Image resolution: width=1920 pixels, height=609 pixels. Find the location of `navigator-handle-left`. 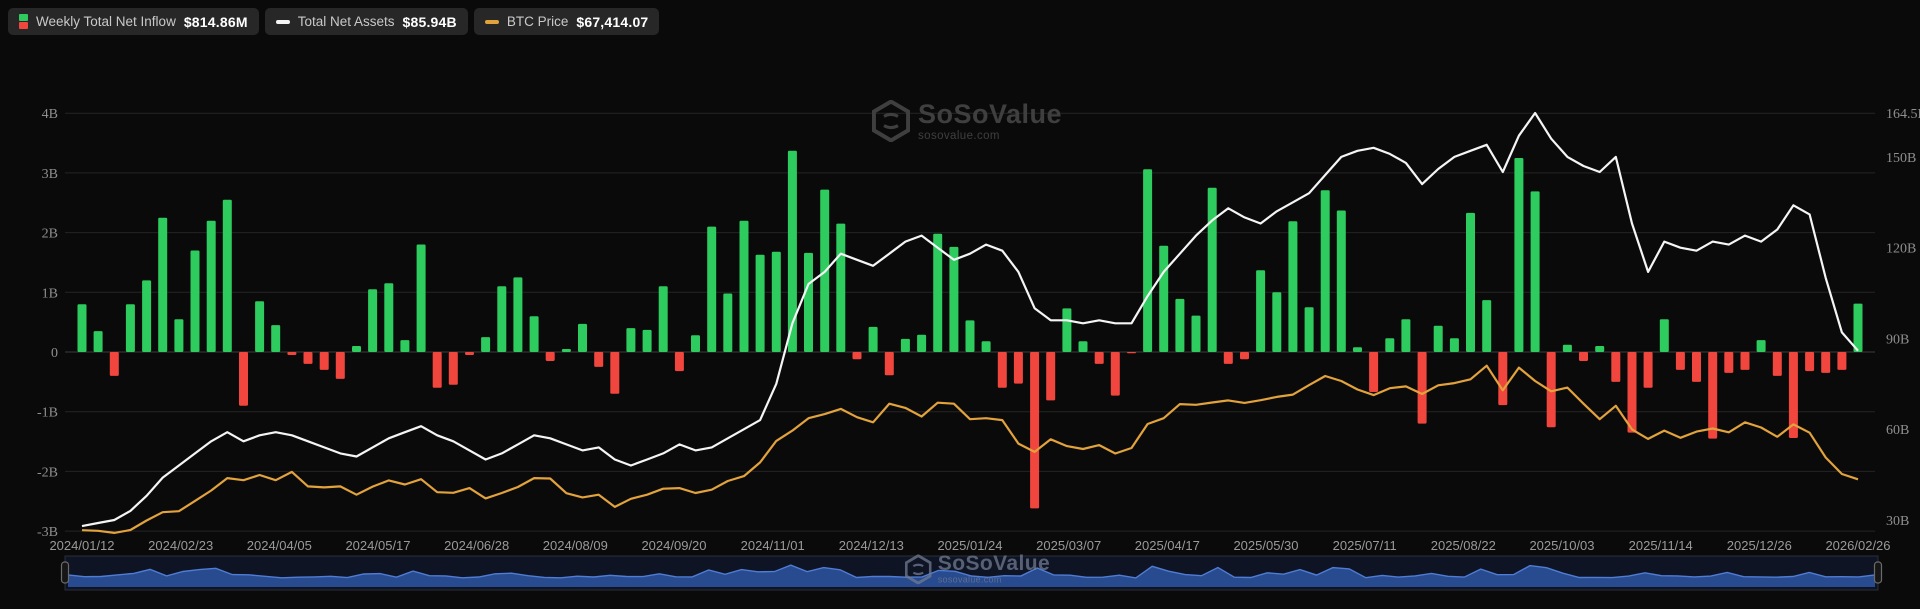

navigator-handle-left is located at coordinates (65, 572).